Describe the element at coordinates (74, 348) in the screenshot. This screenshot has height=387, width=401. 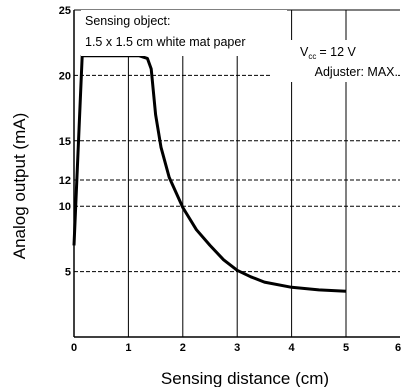
I see `x-tick-label-0: 0` at that location.